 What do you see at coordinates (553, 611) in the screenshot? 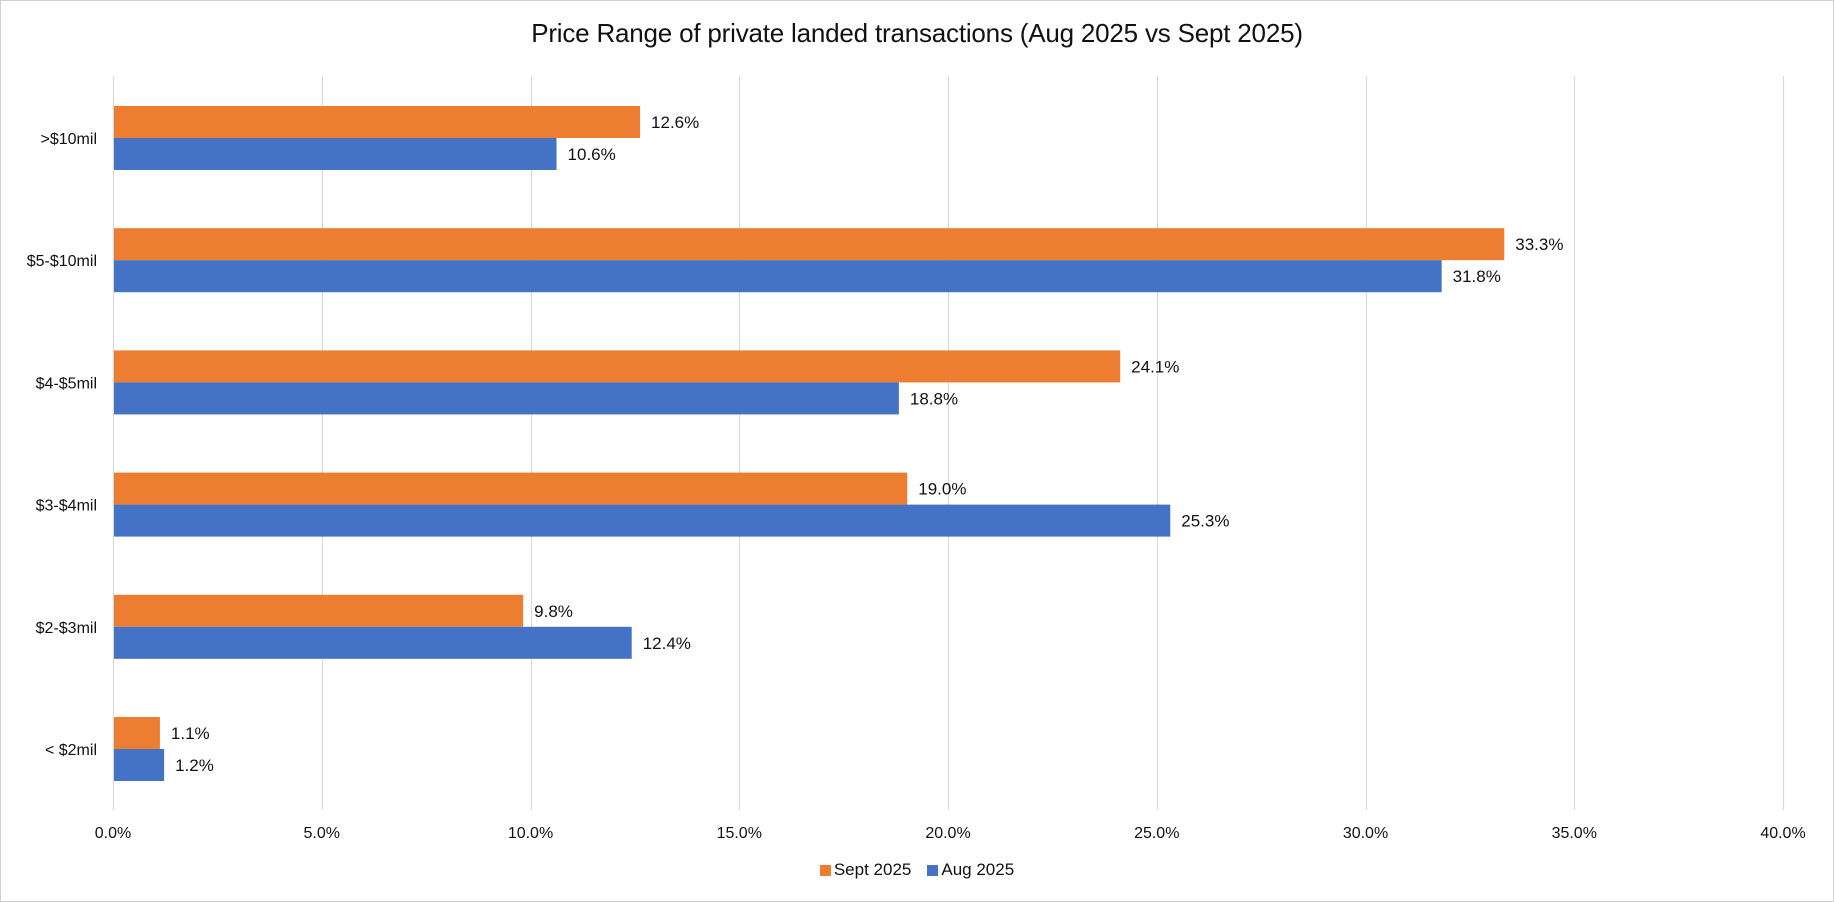
I see `data-label: 9.8%` at bounding box center [553, 611].